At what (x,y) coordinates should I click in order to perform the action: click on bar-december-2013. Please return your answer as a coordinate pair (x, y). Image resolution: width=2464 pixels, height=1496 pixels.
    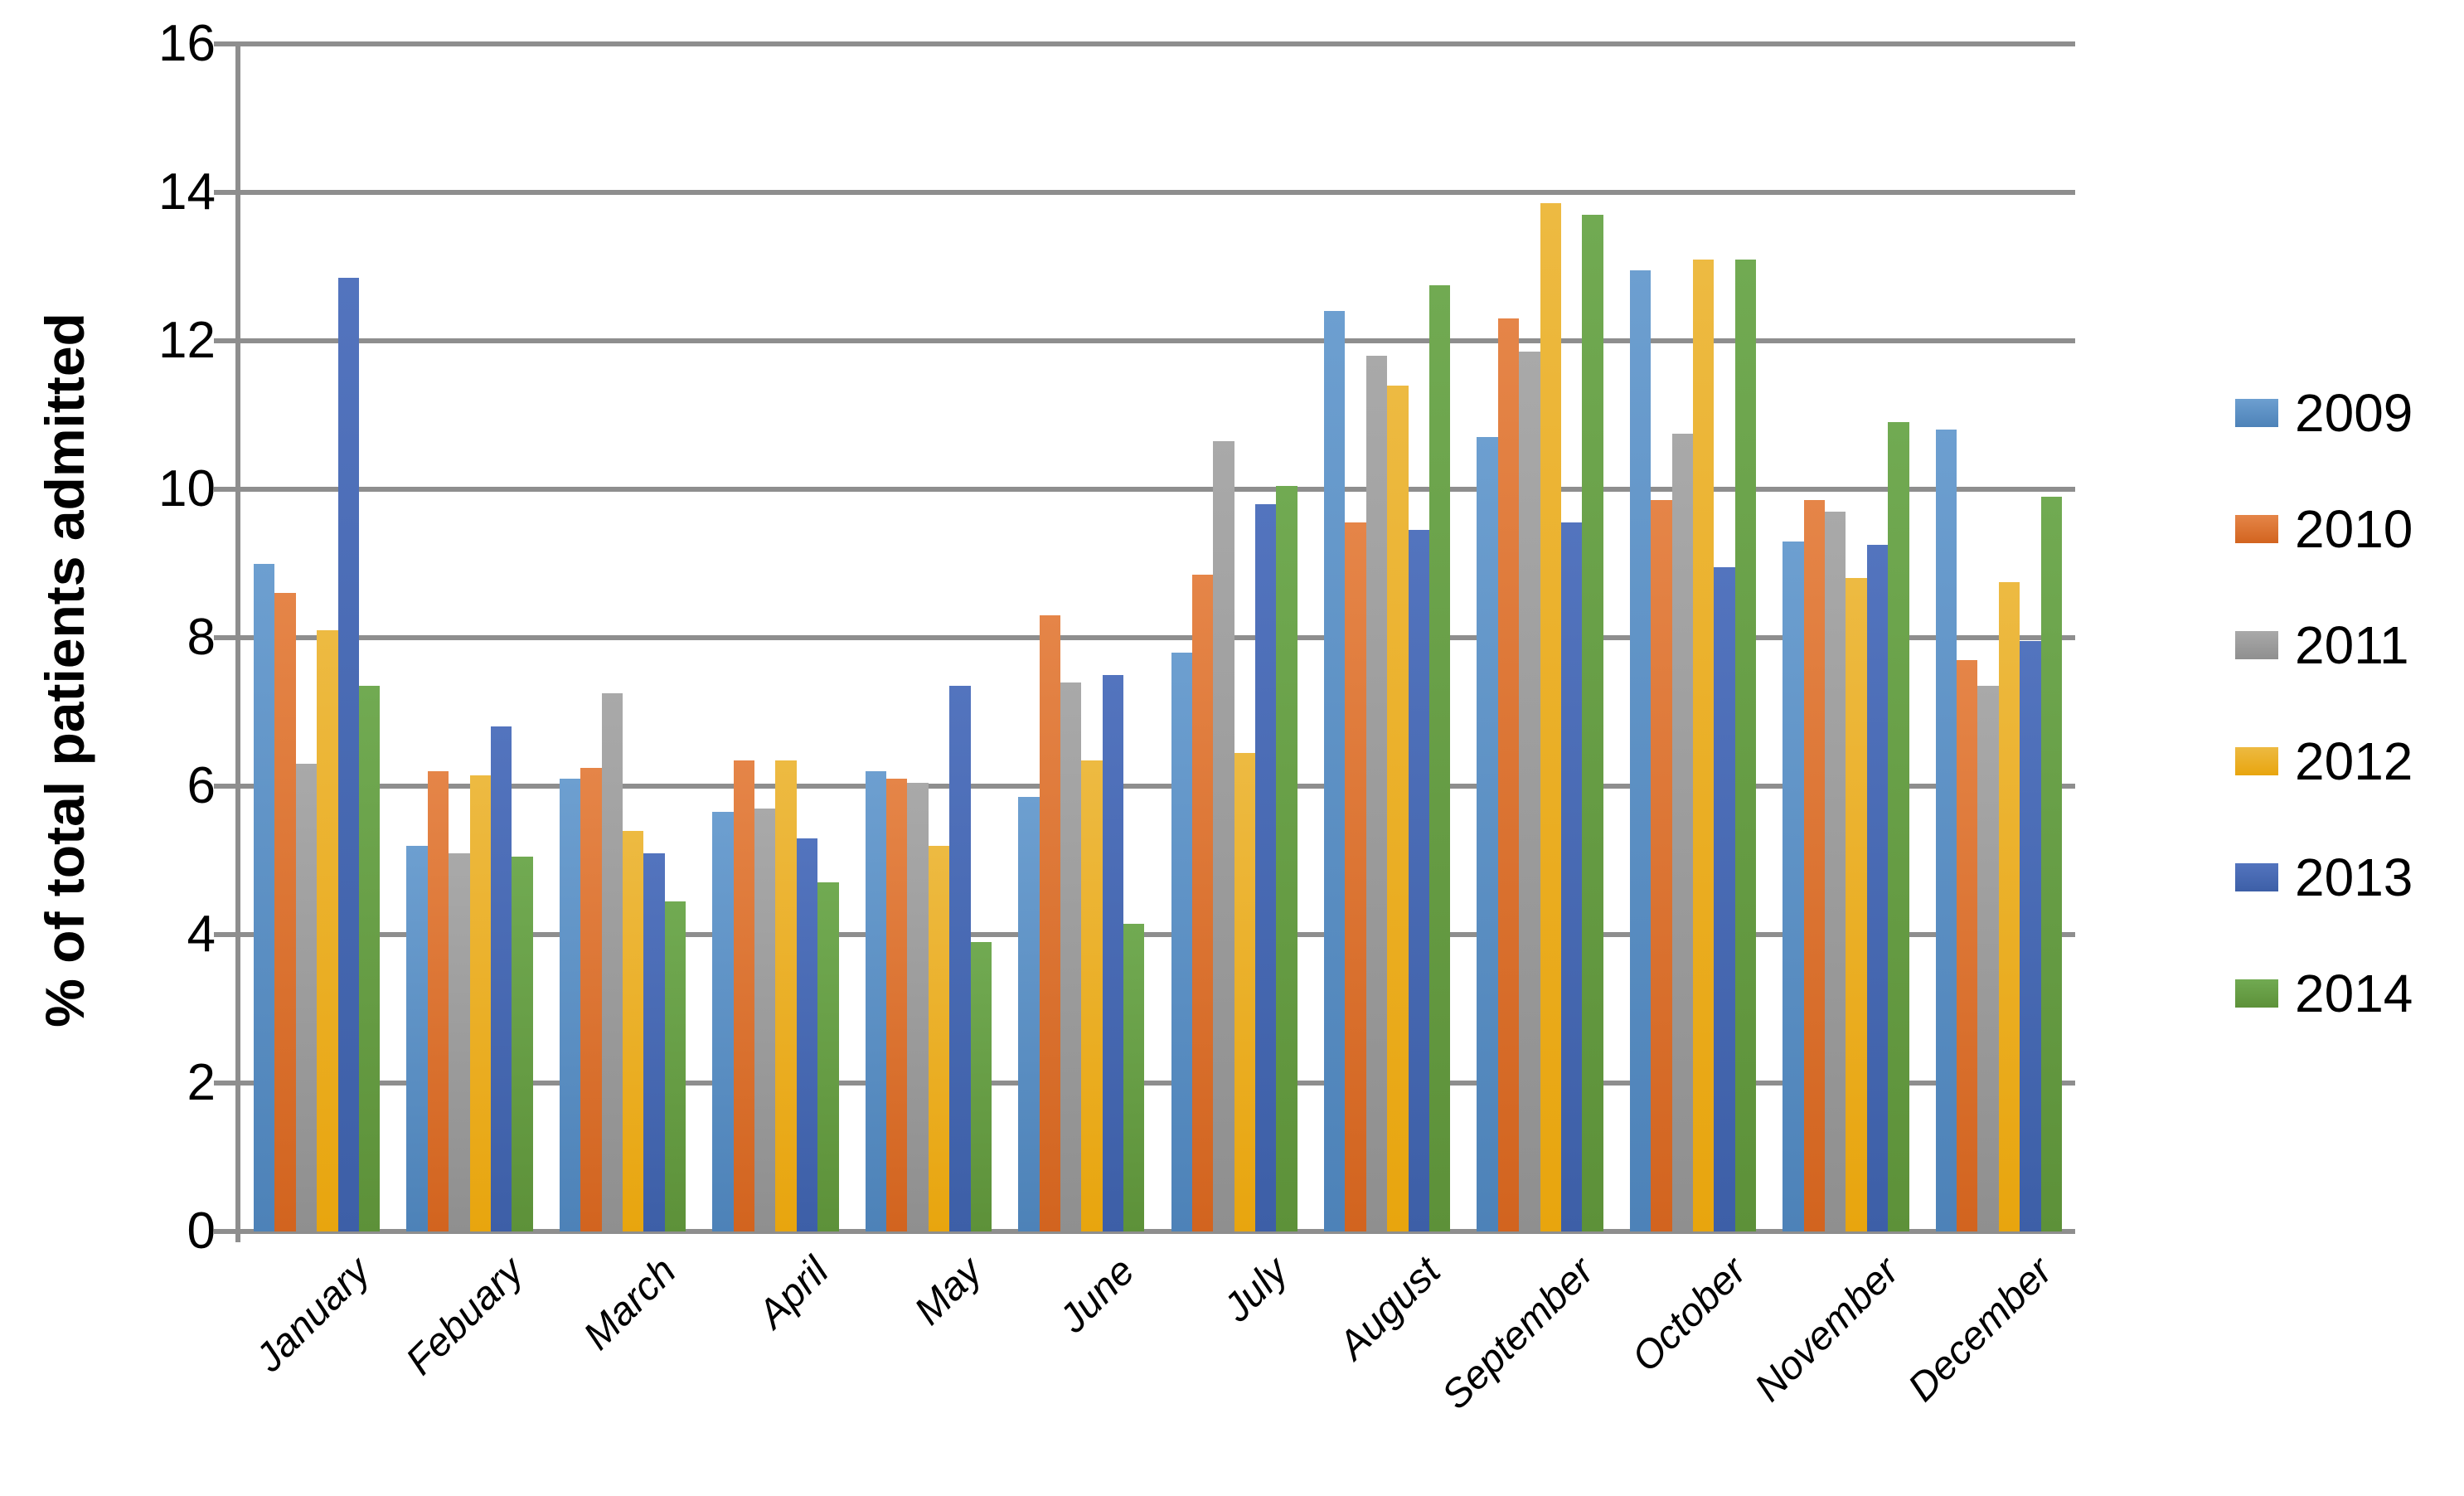
    Looking at the image, I should click on (2031, 936).